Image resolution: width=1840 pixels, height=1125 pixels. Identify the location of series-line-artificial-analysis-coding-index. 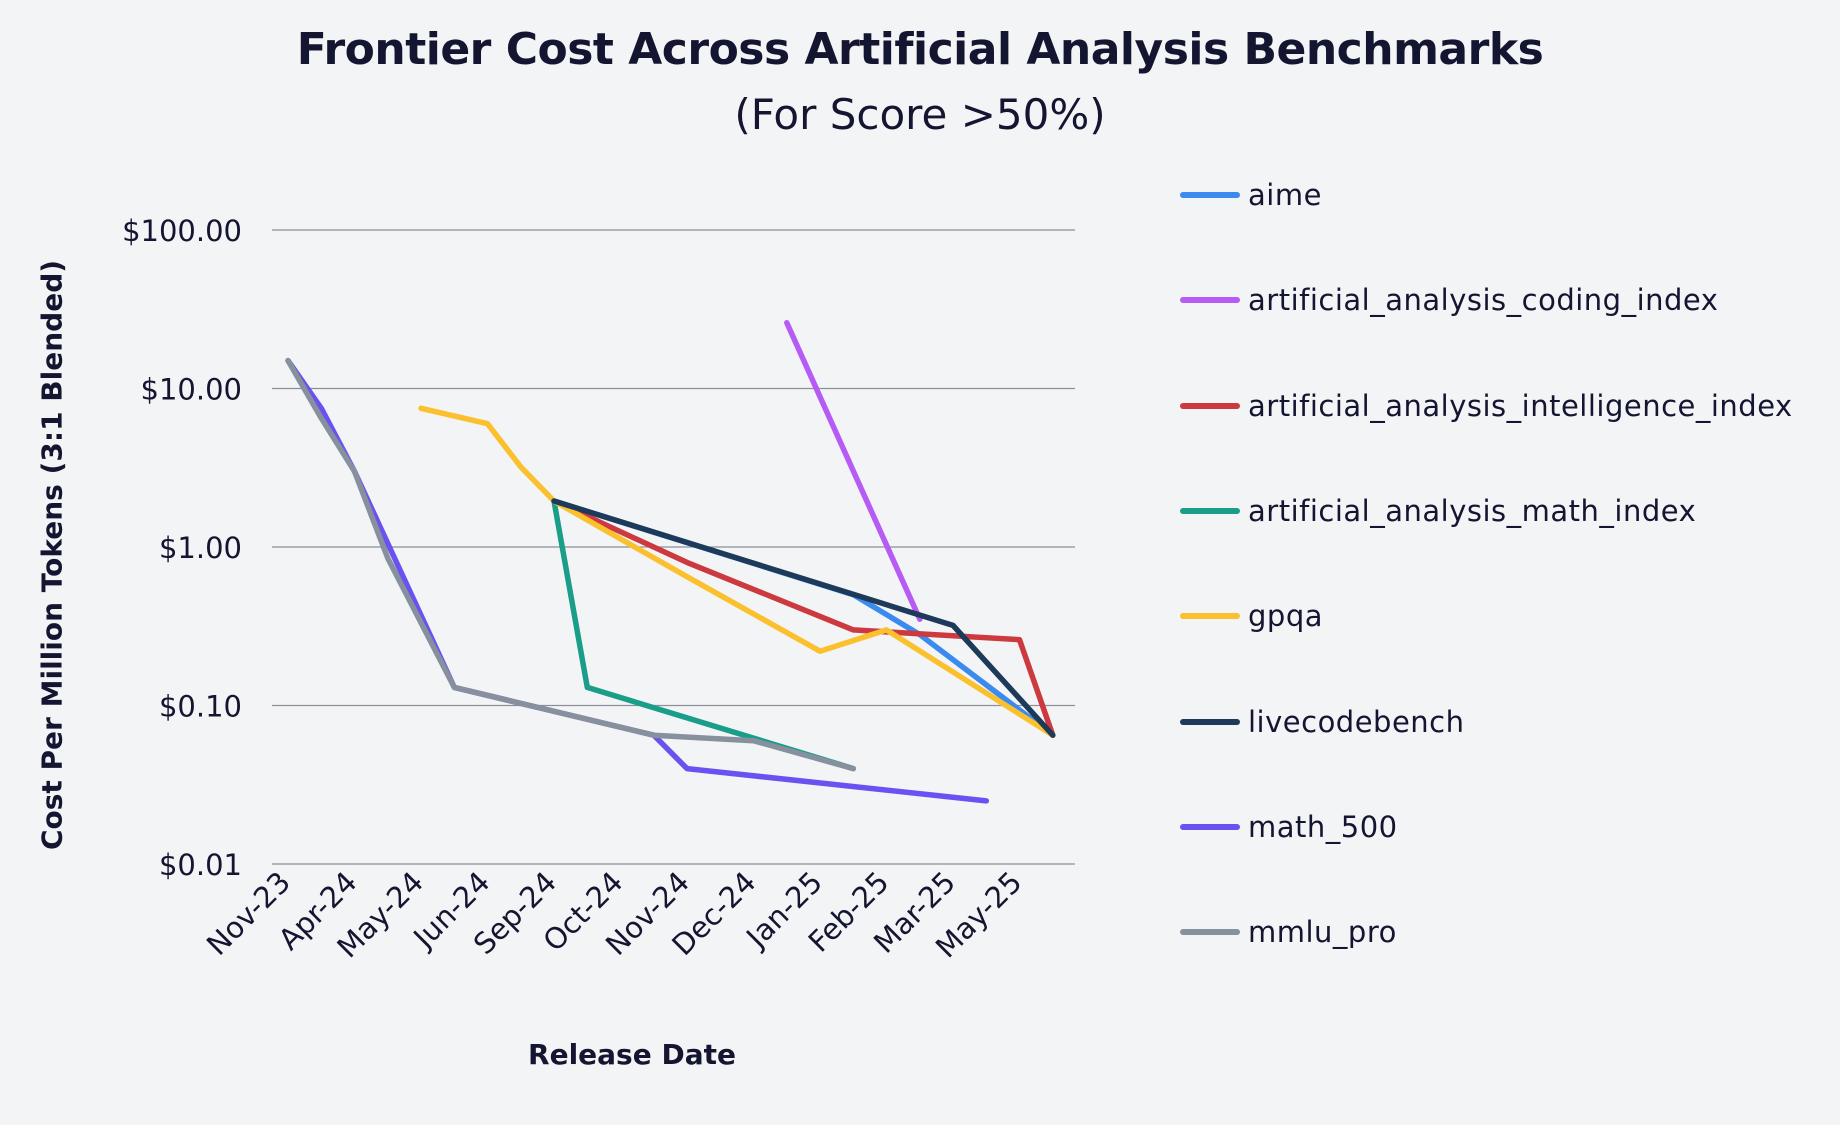
(853, 471).